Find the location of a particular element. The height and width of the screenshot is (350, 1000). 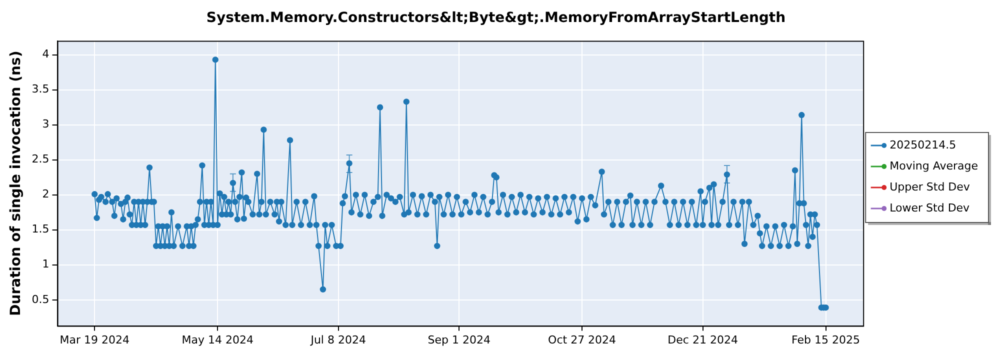

x-tick-label: May 14 2024 is located at coordinates (218, 339).